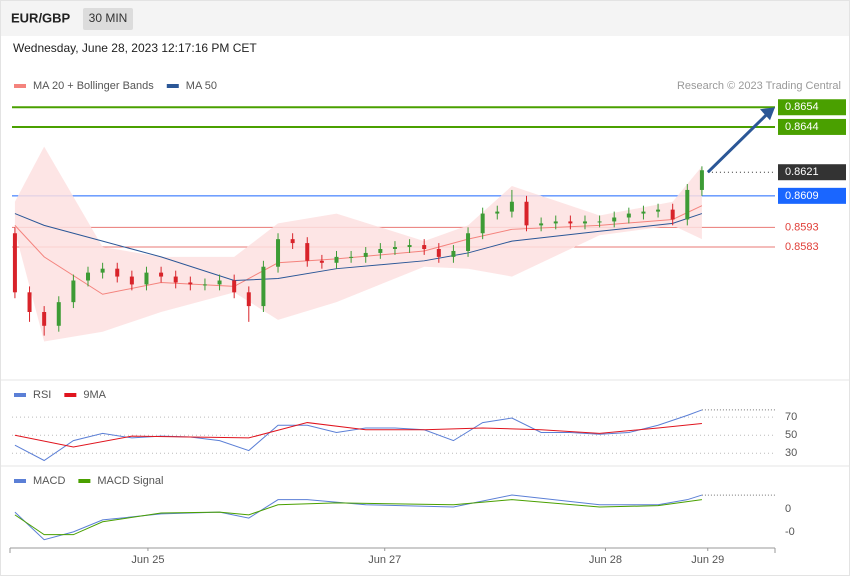 Image resolution: width=850 pixels, height=576 pixels. Describe the element at coordinates (41, 17) in the screenshot. I see `symbol: EUR/GBP` at that location.